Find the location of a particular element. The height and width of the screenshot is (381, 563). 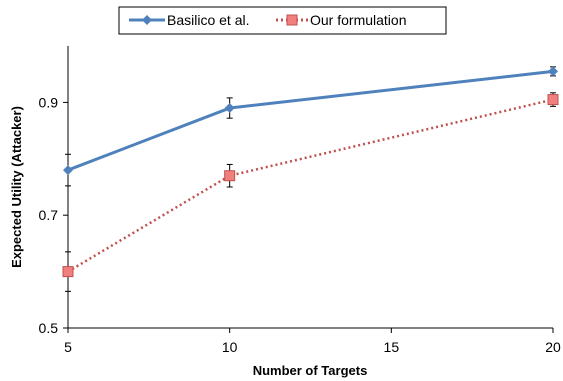

legend: Basilico et al. Our formulation is located at coordinates (282, 20).